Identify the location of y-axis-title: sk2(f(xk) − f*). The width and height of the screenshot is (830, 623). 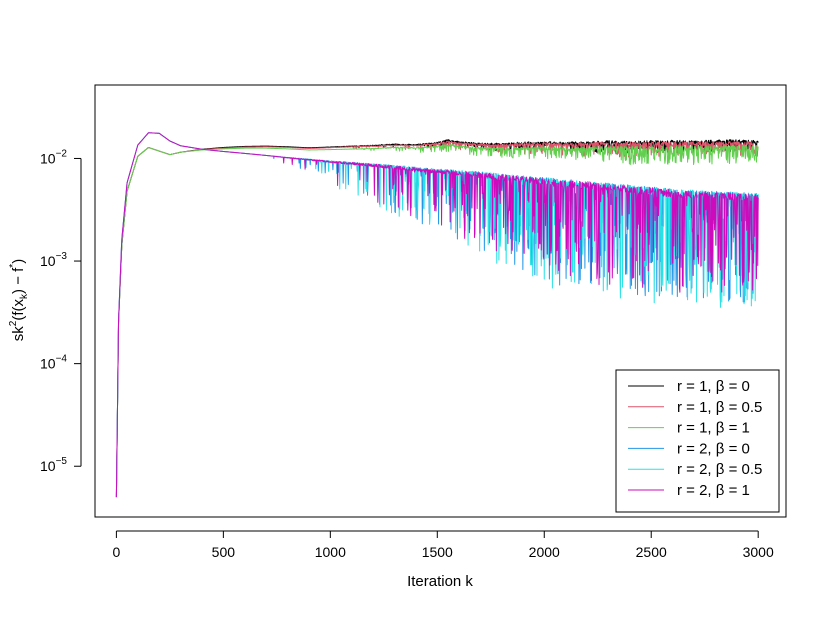
(19, 300).